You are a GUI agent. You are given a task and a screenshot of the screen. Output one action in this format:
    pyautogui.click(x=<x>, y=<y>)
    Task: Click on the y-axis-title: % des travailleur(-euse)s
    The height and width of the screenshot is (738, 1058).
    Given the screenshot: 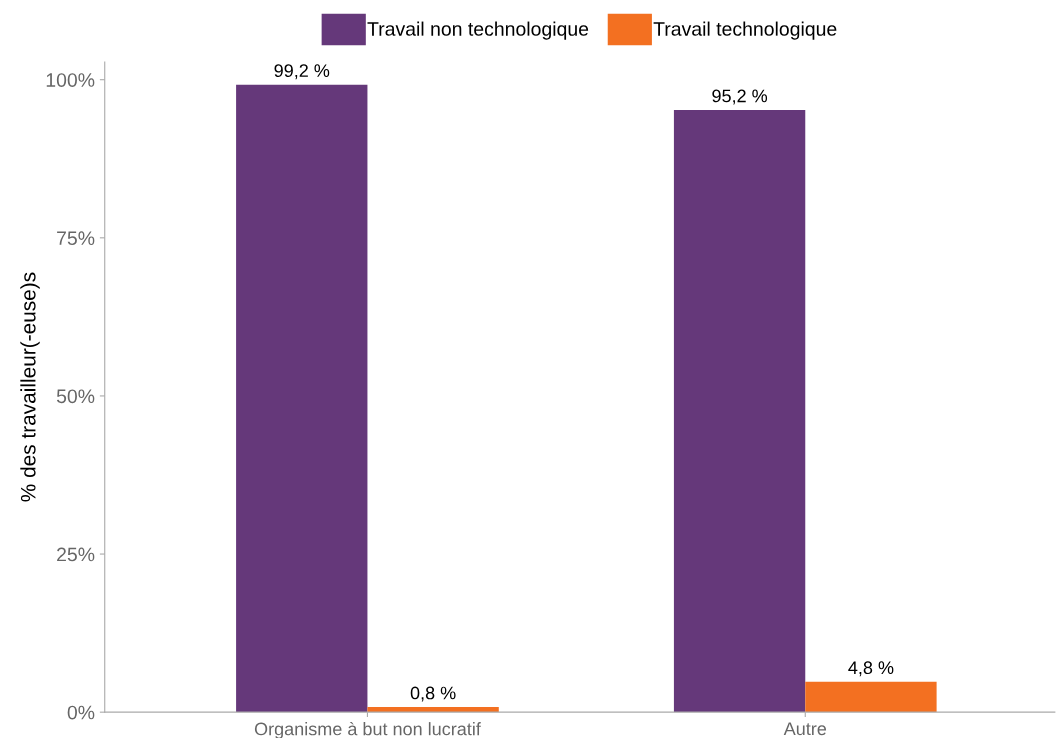 What is the action you would take?
    pyautogui.click(x=30, y=387)
    